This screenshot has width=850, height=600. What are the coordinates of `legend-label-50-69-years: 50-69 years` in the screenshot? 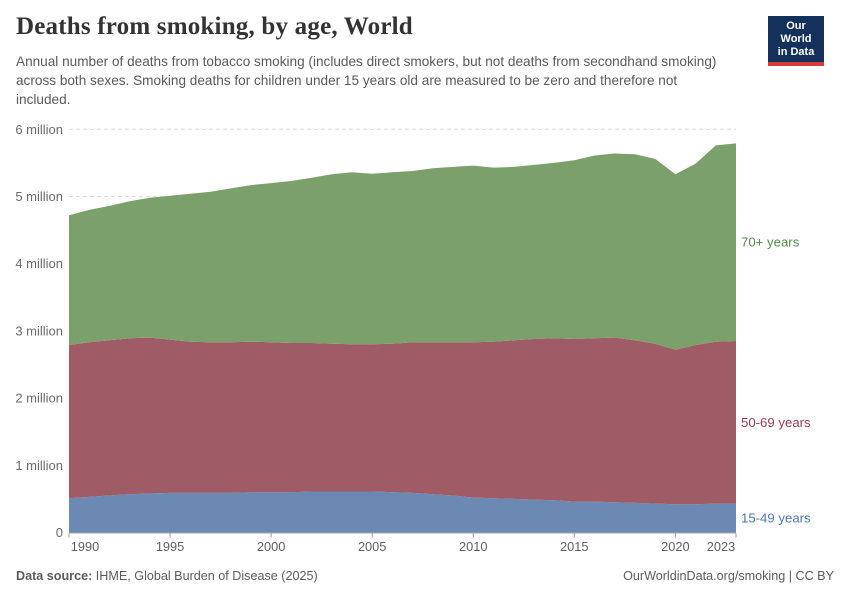 It's located at (776, 422).